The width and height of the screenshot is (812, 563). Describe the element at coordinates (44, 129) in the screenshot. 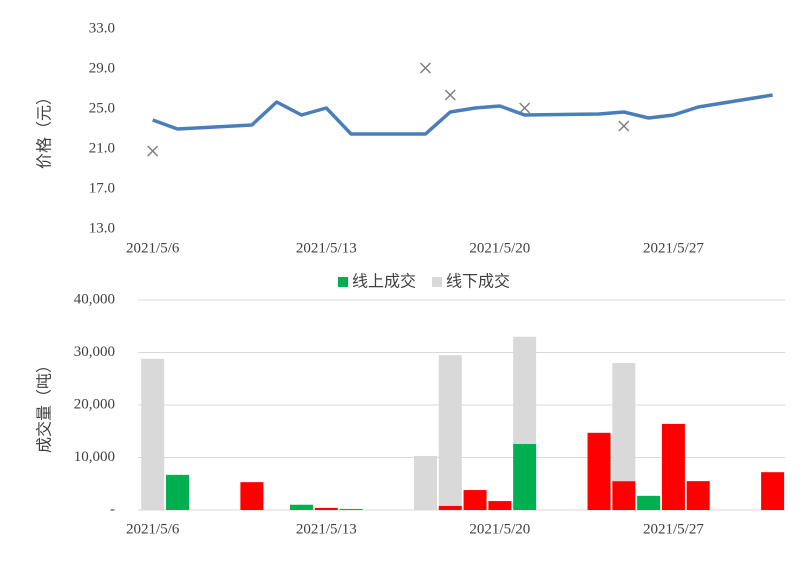

I see `y-axis-title: 价格（元）` at that location.